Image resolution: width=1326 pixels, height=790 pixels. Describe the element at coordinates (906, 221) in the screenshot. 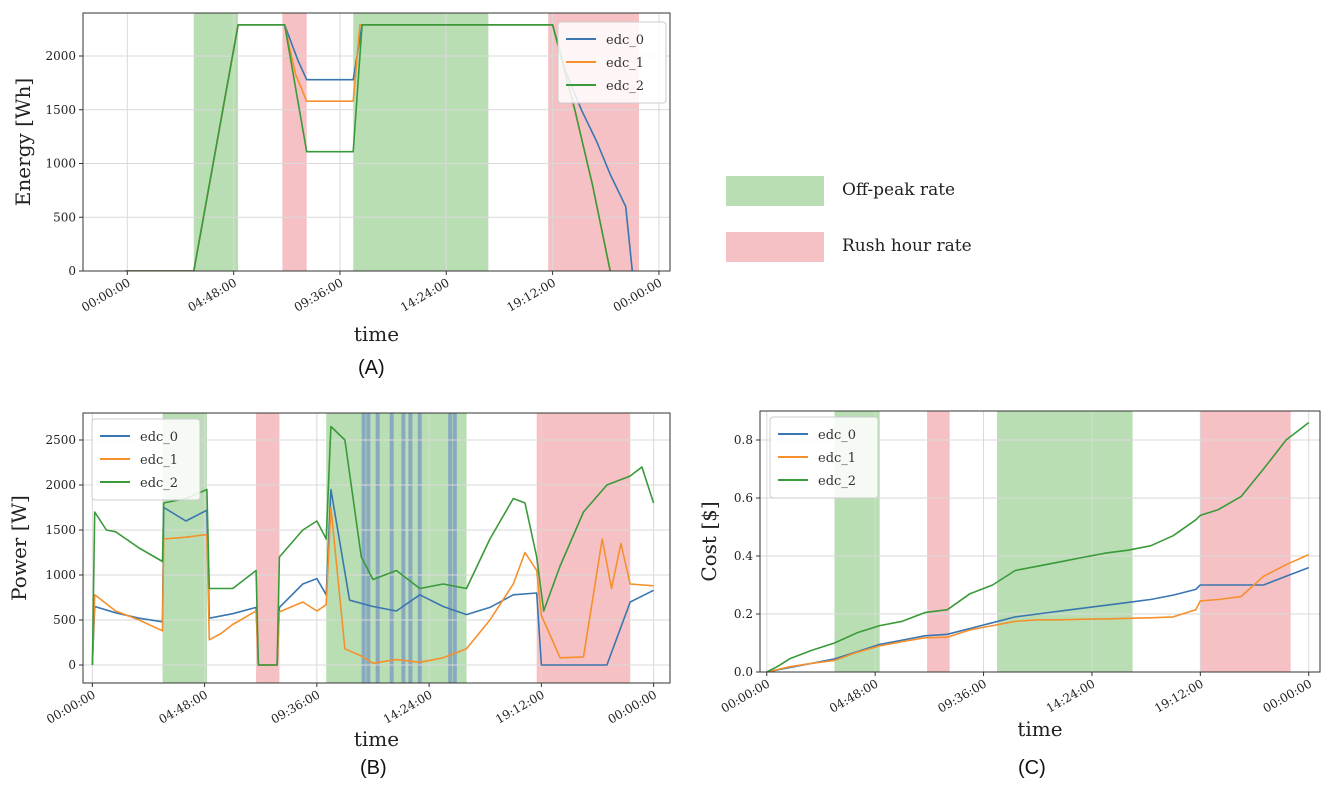

I see `rate-legend: Off-peak rate Rush hour rate` at that location.